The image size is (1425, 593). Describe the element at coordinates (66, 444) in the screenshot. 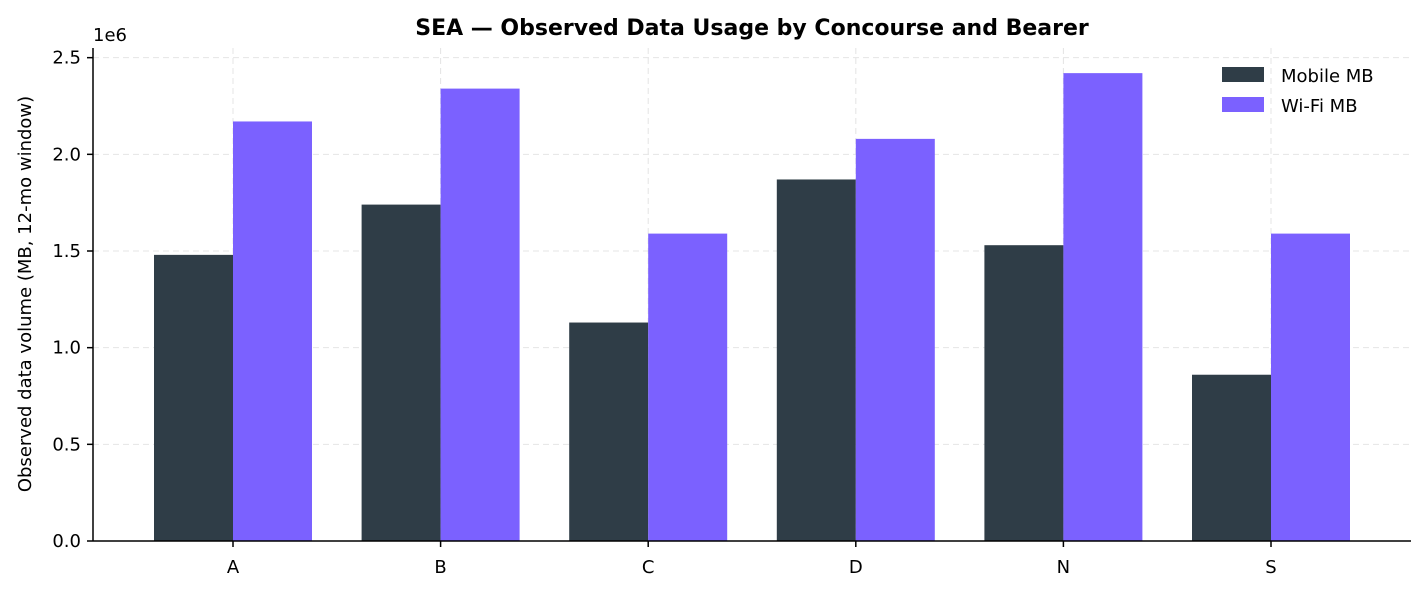

I see `y-tick-label: 0.5` at that location.